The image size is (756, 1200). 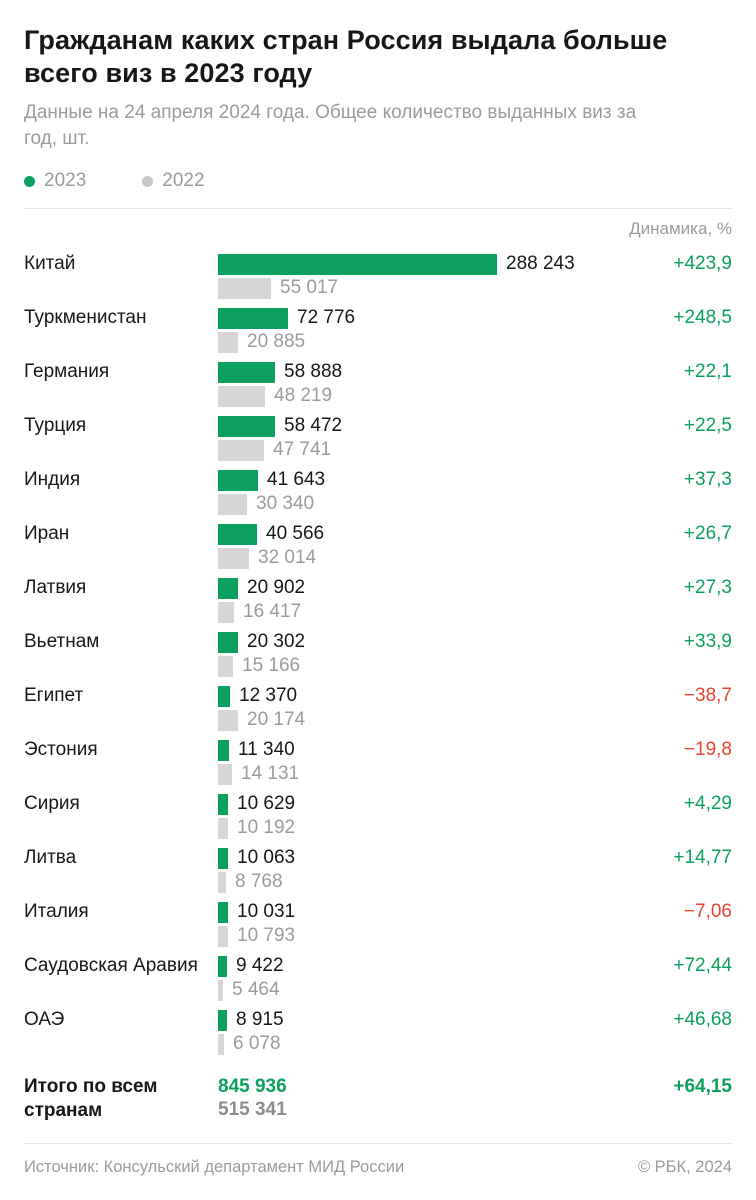 I want to click on bar-line: 55 017, so click(x=425, y=288).